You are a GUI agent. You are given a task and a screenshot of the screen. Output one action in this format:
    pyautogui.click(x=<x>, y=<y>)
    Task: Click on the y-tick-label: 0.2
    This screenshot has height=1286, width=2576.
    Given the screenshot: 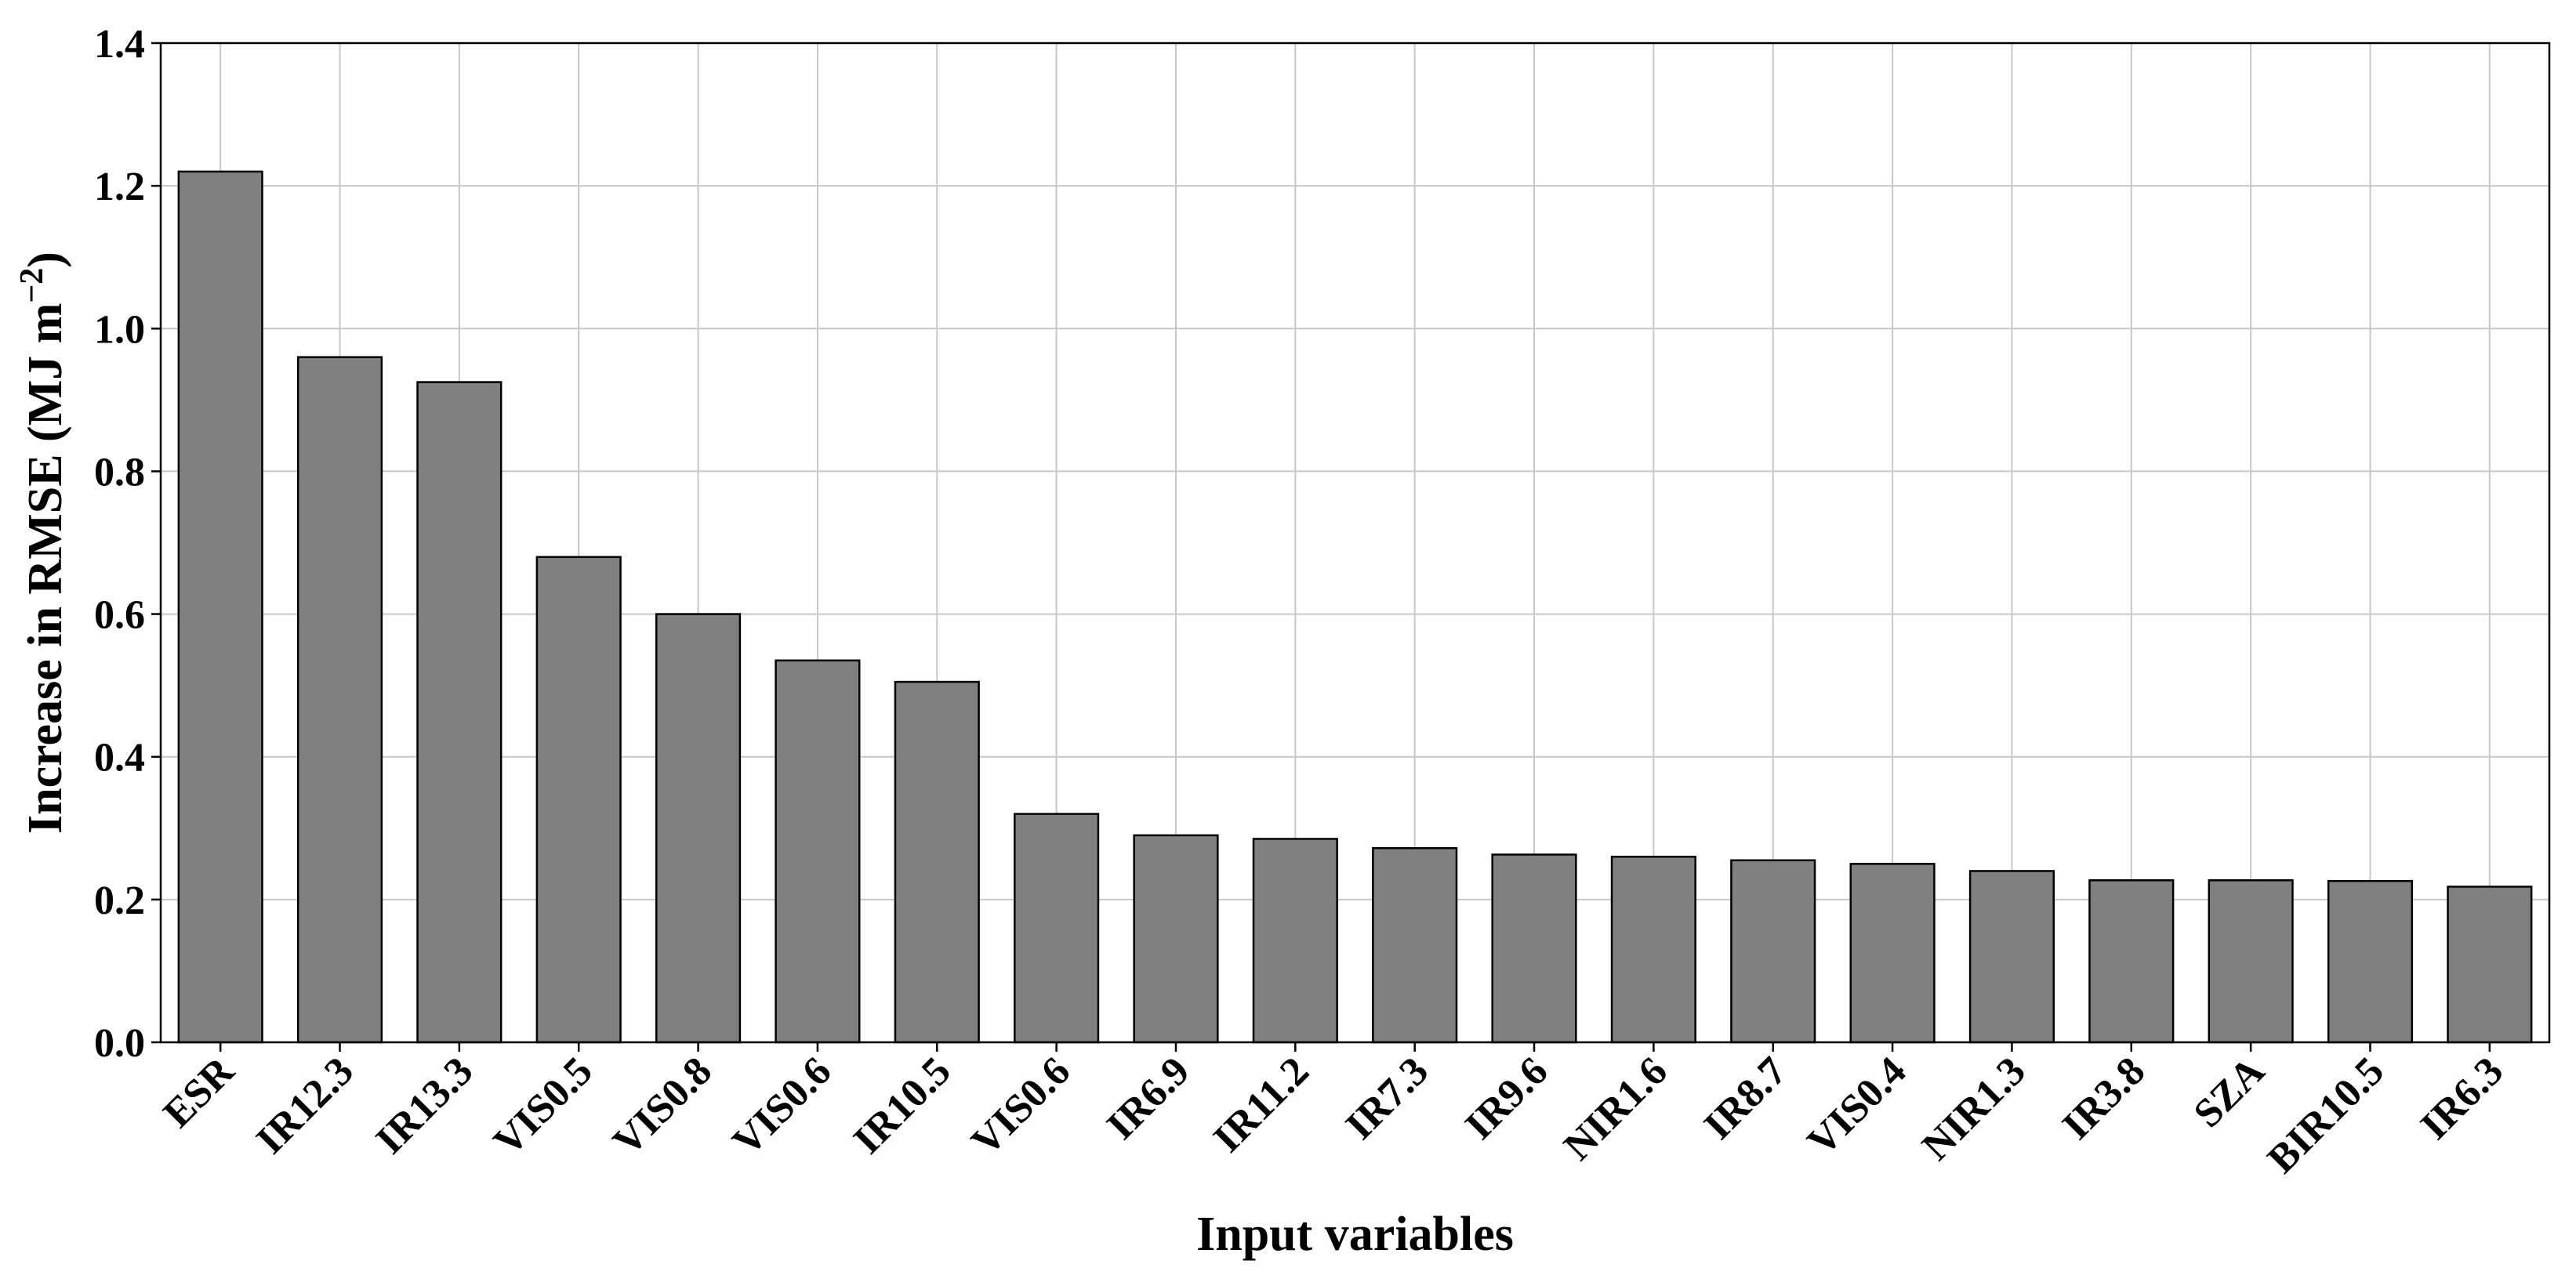 What is the action you would take?
    pyautogui.click(x=120, y=900)
    